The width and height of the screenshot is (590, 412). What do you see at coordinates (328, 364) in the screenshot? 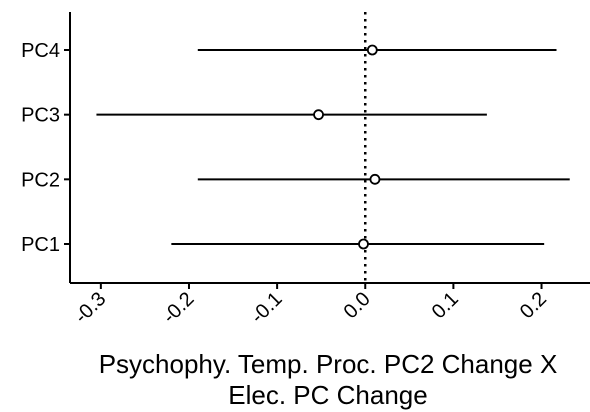
I see `x-axis-title-line-1: Psychophy. Temp. Proc. PC2 Change X` at bounding box center [328, 364].